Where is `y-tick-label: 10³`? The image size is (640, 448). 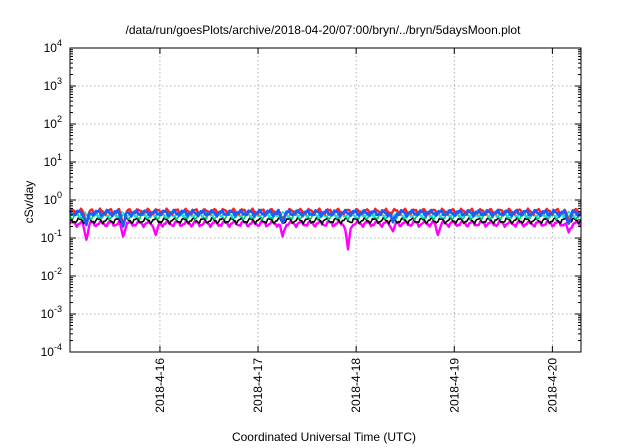
y-tick-label: 10³ is located at coordinates (53, 84).